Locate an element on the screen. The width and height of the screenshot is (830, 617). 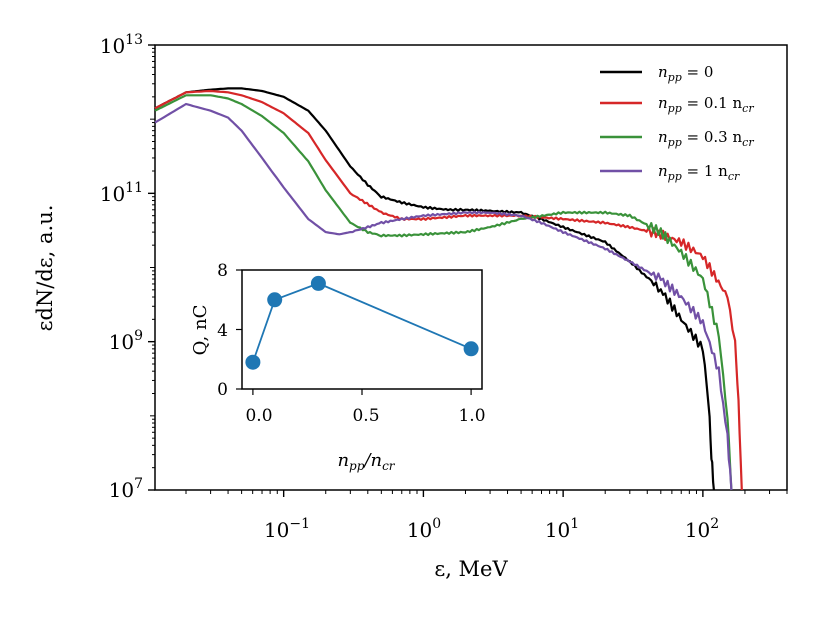
inset-y-tick-label: 4 is located at coordinates (222, 331).